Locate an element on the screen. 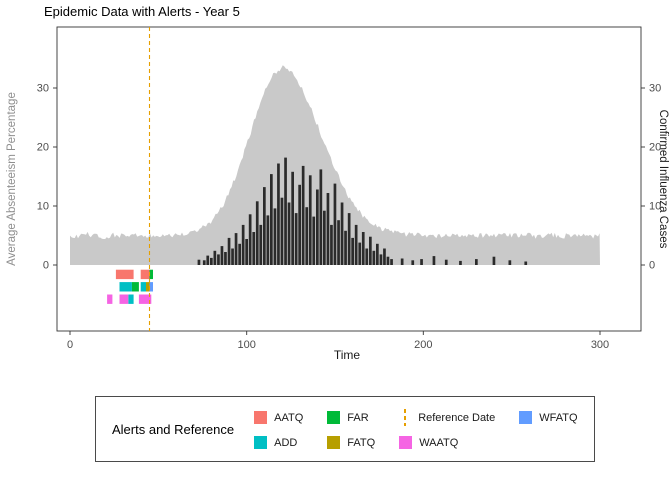 This screenshot has width=672, height=480. legend-item-wfatq: WFATQ is located at coordinates (548, 417).